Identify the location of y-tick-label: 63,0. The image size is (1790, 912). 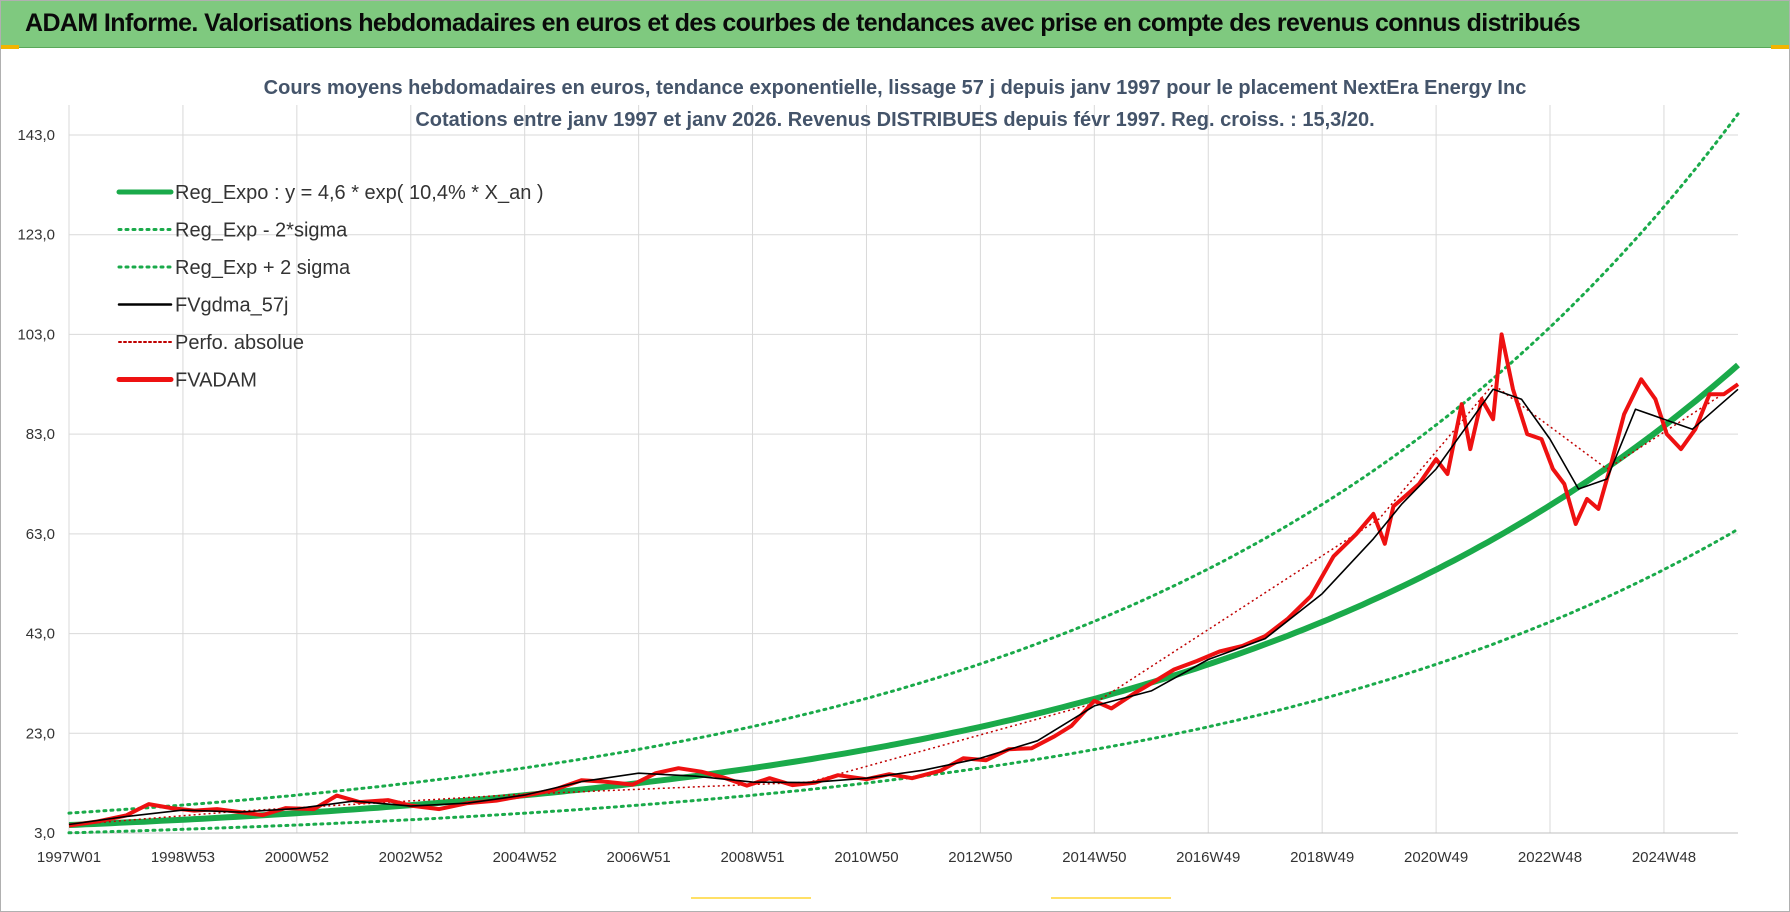
(40, 534).